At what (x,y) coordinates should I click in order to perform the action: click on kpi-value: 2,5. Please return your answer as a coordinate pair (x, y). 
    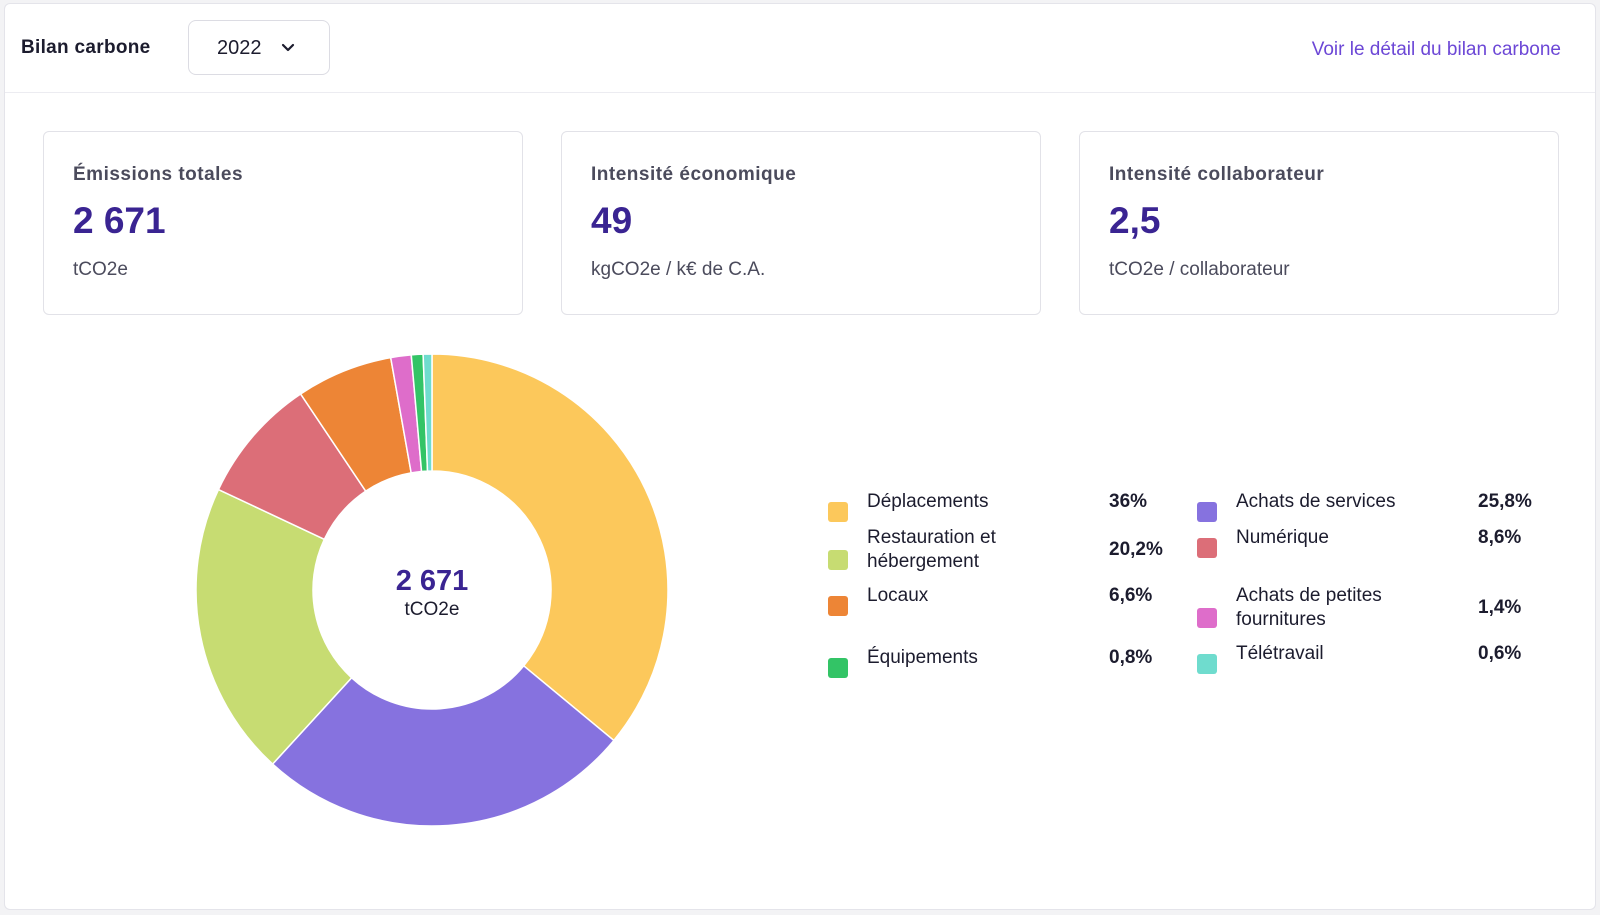
    Looking at the image, I should click on (1135, 220).